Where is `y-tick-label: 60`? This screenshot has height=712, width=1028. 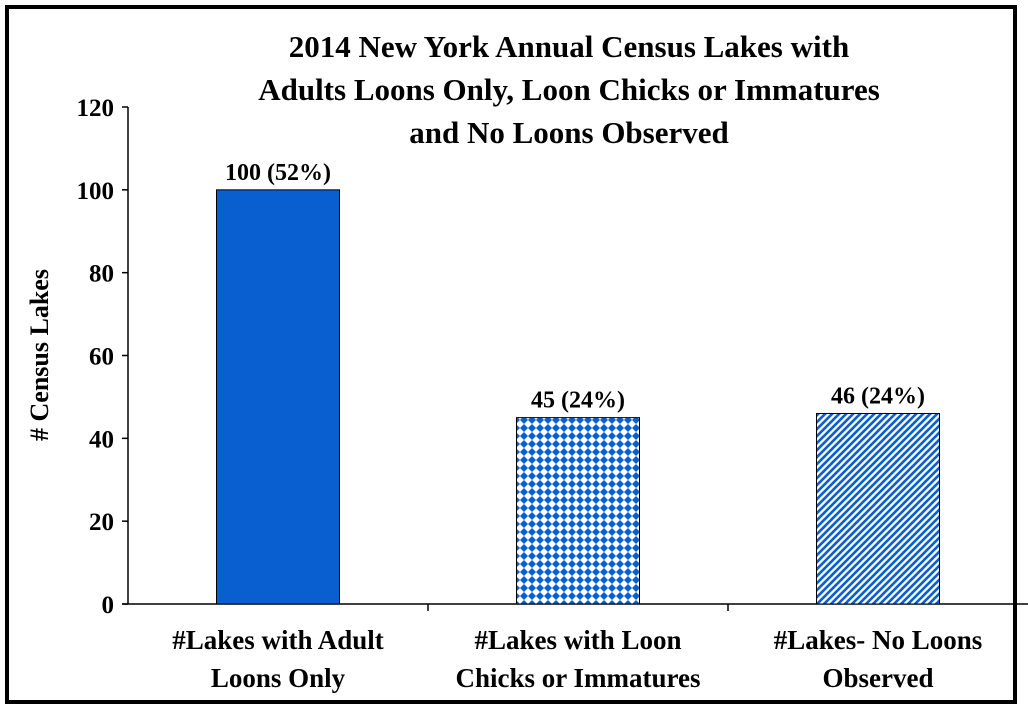
y-tick-label: 60 is located at coordinates (101, 357).